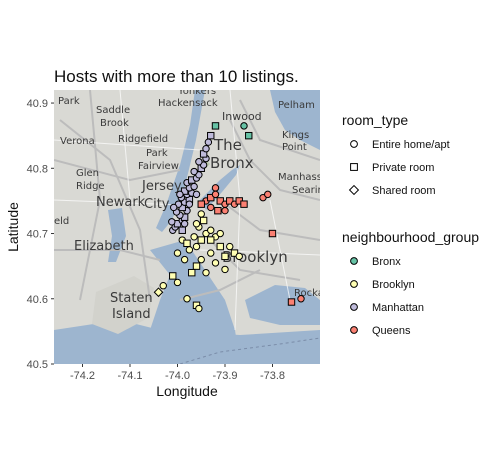 Image resolution: width=500 pixels, height=466 pixels. Describe the element at coordinates (113, 110) in the screenshot. I see `map-label-saddle: Saddle` at that location.